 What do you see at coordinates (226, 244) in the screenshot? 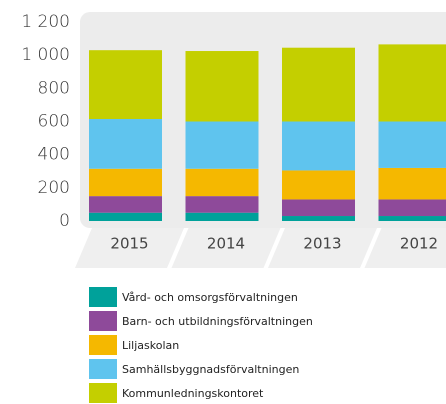
I see `x-tick-label: 2014` at bounding box center [226, 244].